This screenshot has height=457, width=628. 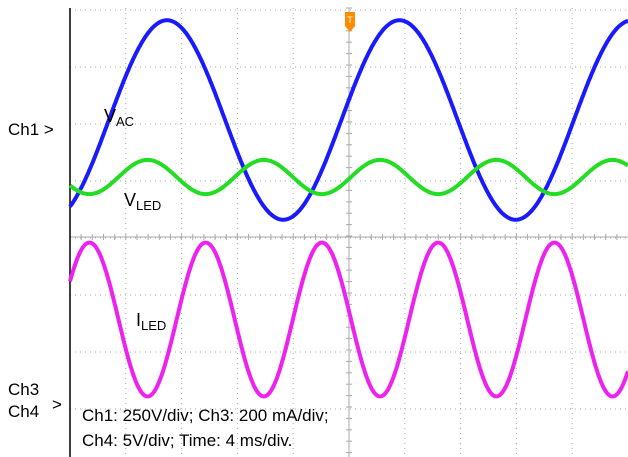 What do you see at coordinates (187, 440) in the screenshot?
I see `scale-text-line2: Ch4: 5V/div; Time: 4 ms/div.` at bounding box center [187, 440].